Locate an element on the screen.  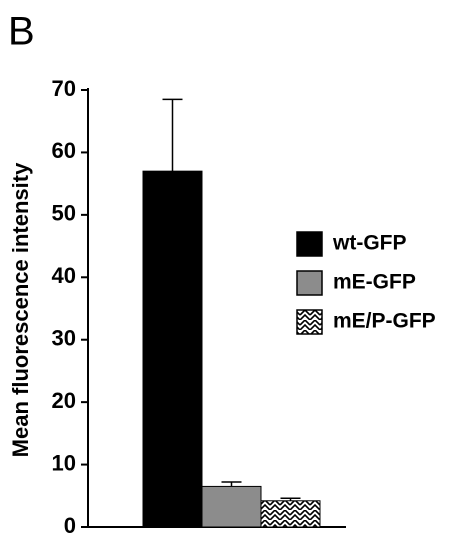
y-tick-label: 50 is located at coordinates (64, 213).